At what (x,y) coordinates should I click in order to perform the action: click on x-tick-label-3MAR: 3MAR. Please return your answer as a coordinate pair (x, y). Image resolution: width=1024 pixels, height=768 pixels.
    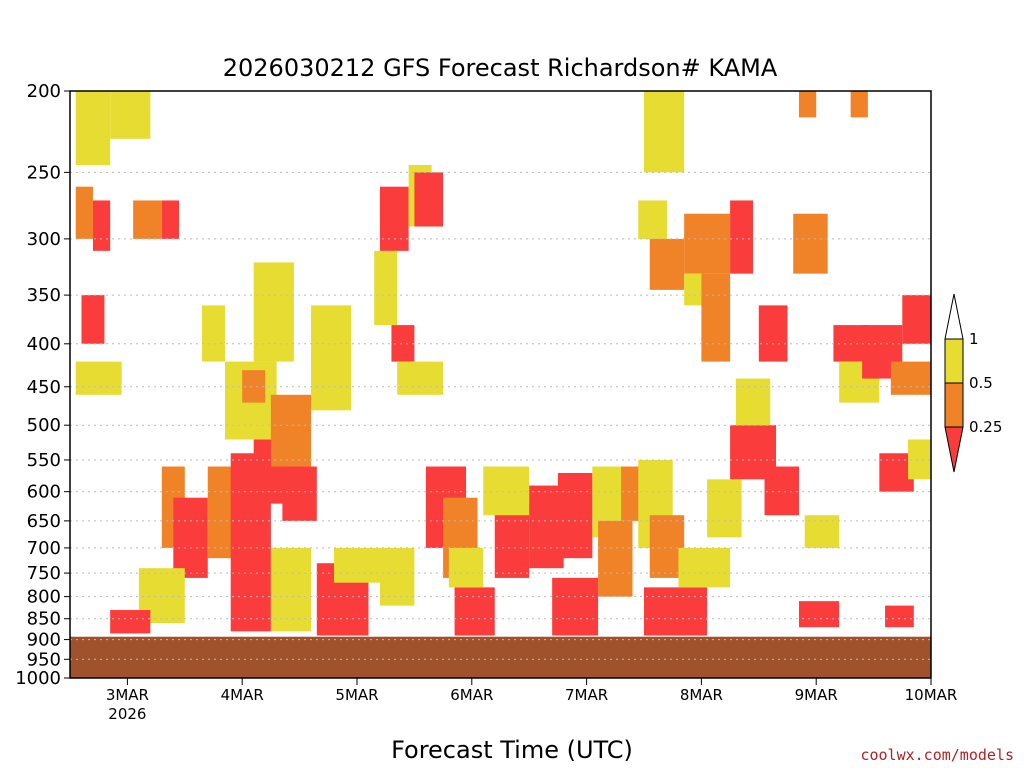
    Looking at the image, I should click on (127, 695).